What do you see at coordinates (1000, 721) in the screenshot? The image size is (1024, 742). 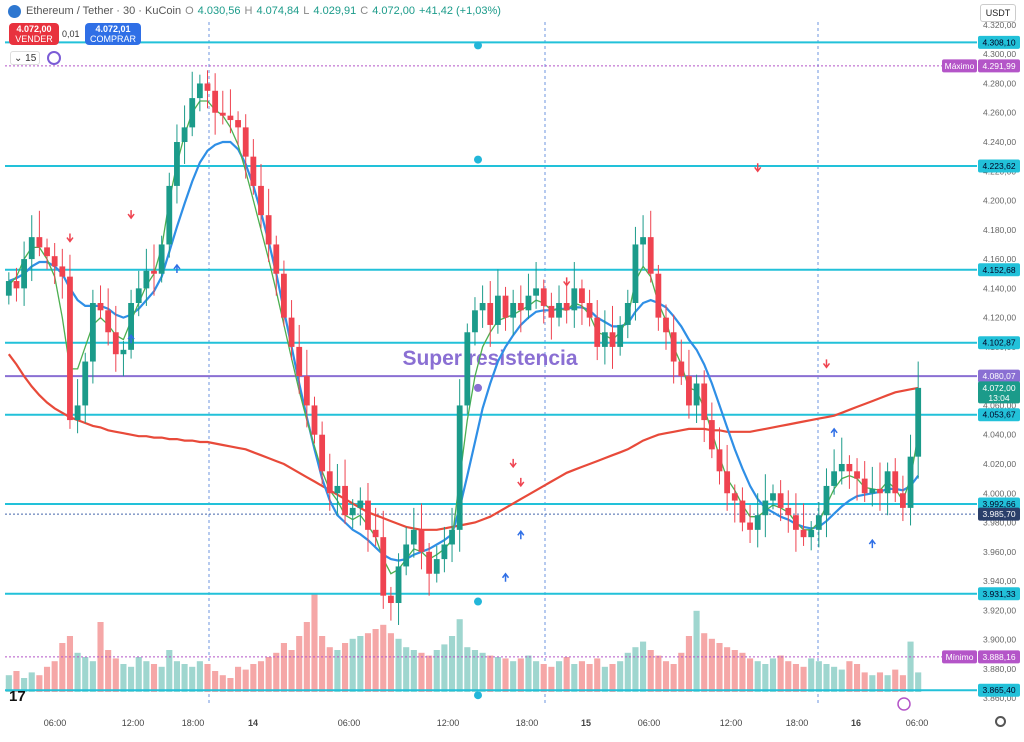 I see `gear-icon` at bounding box center [1000, 721].